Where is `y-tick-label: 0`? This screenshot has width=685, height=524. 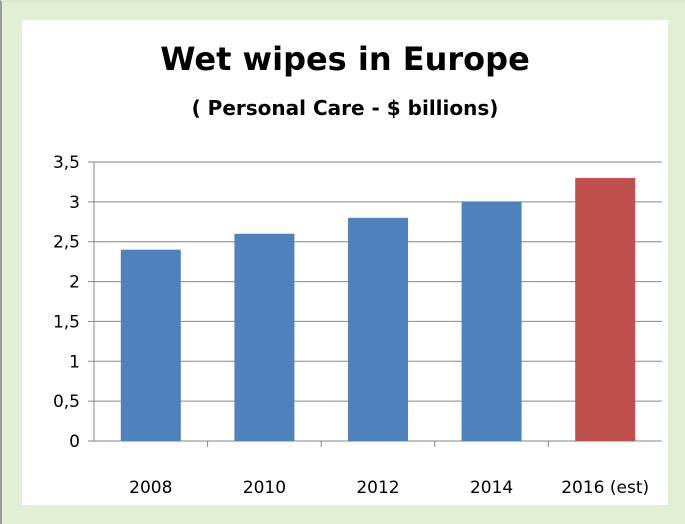
y-tick-label: 0 is located at coordinates (74, 442).